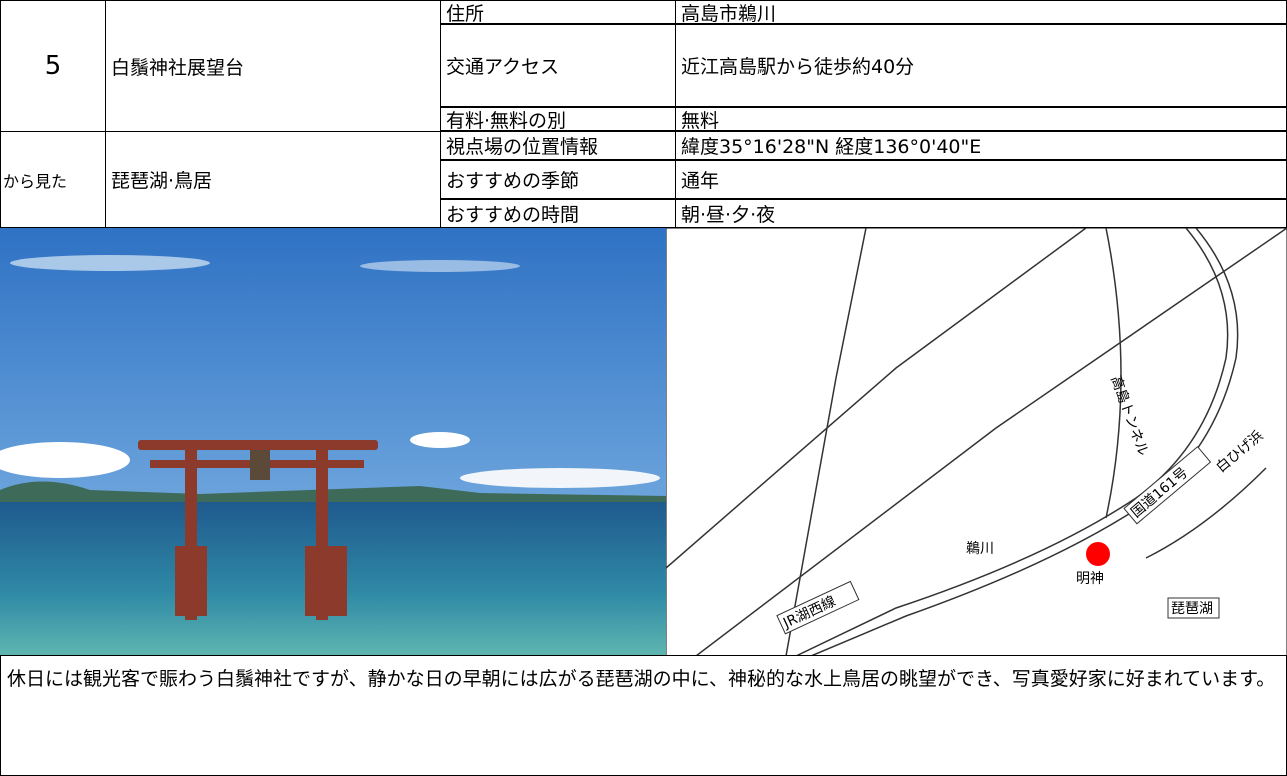 Image resolution: width=1287 pixels, height=776 pixels. What do you see at coordinates (981, 12) in the screenshot?
I see `info-value: 高島市鵜川` at bounding box center [981, 12].